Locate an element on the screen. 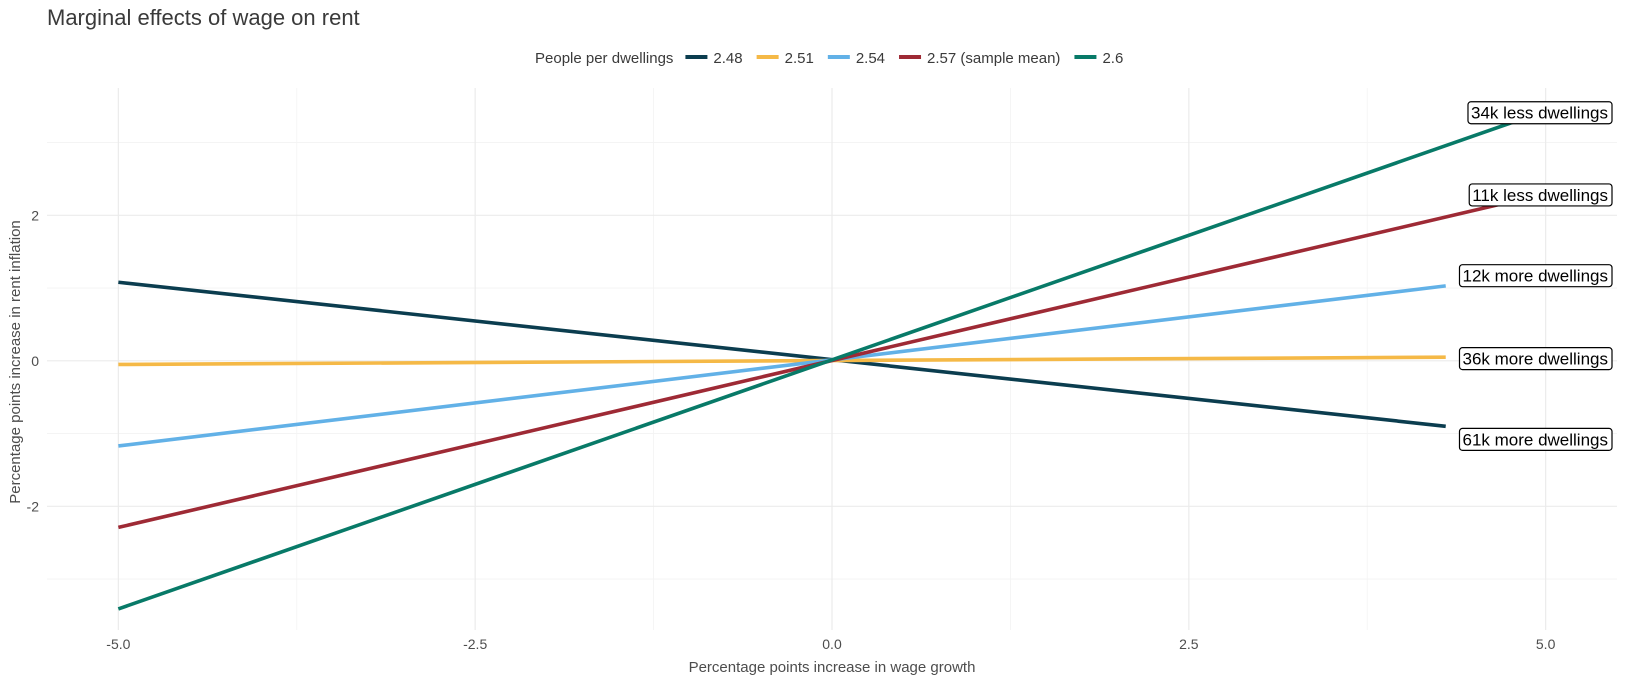  annotation-text: 61k more dwellings is located at coordinates (1535, 439).